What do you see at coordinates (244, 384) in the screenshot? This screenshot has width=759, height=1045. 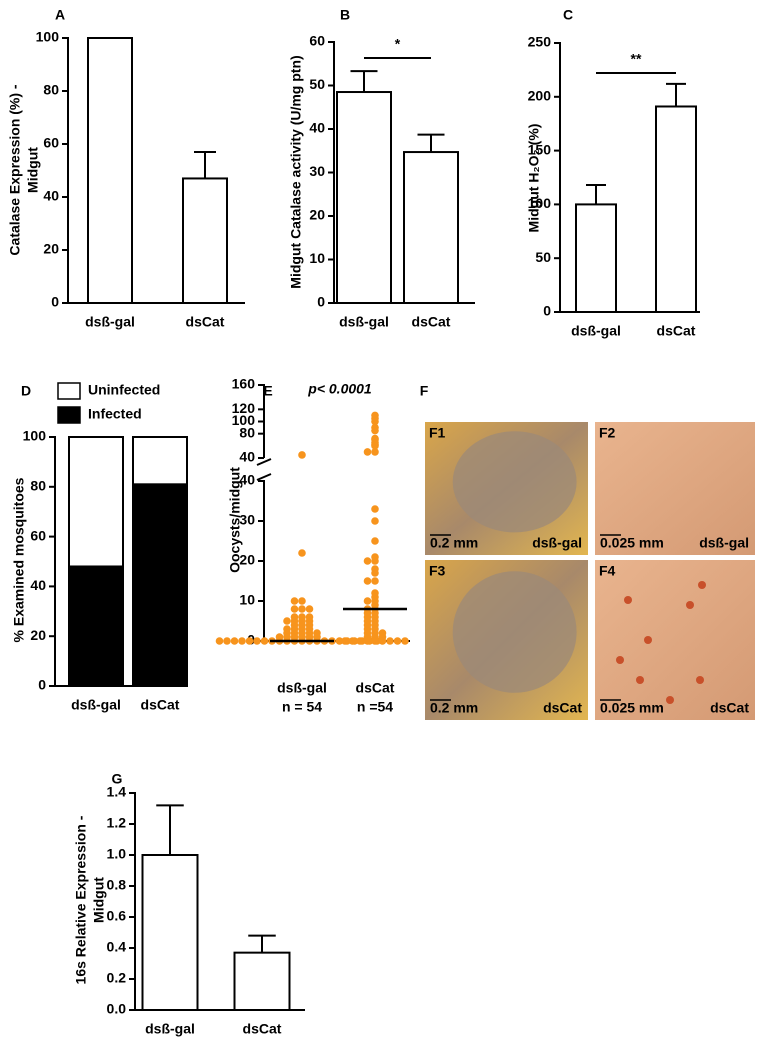 I see `y-tick-label: 160` at bounding box center [244, 384].